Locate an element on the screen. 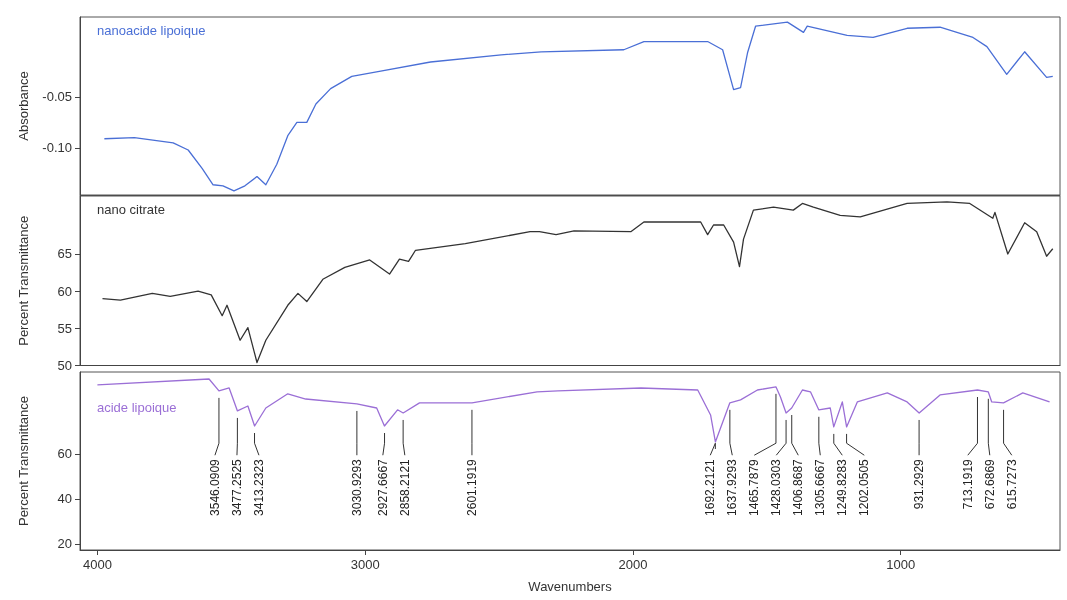 Image resolution: width=1067 pixels, height=600 pixels. y-tick-label: -0.05 is located at coordinates (57, 97).